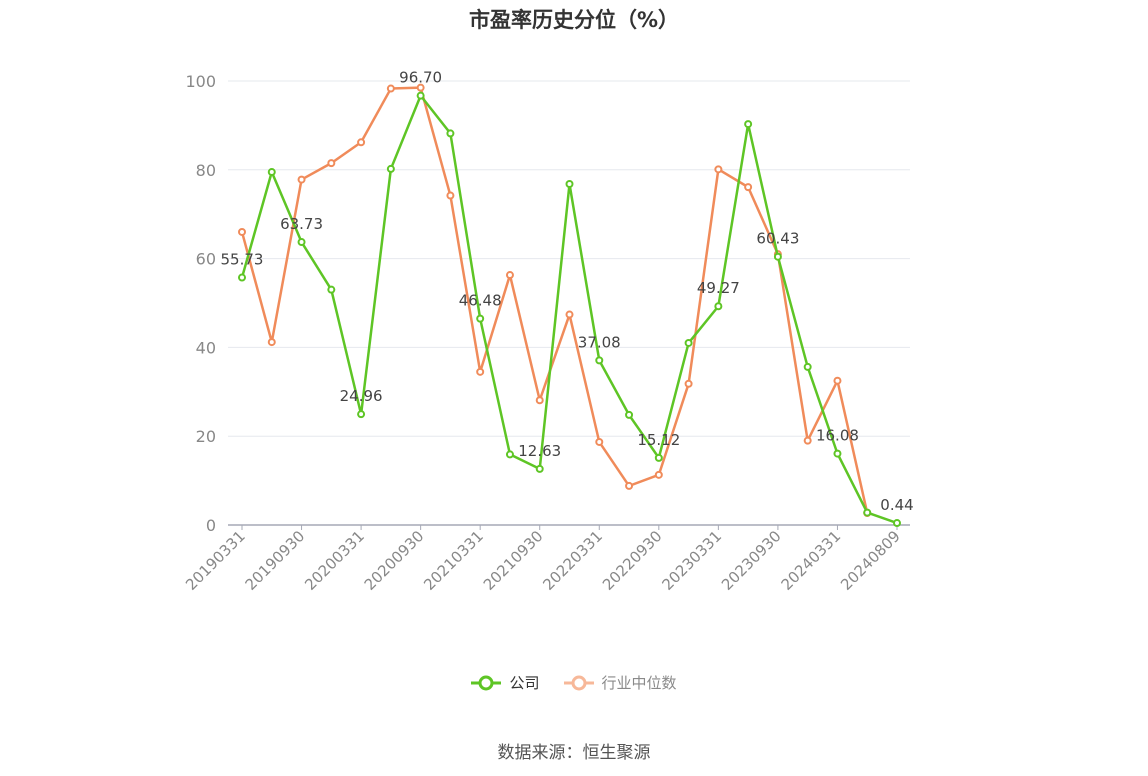  What do you see at coordinates (242, 260) in the screenshot?
I see `data-label: 55.73` at bounding box center [242, 260].